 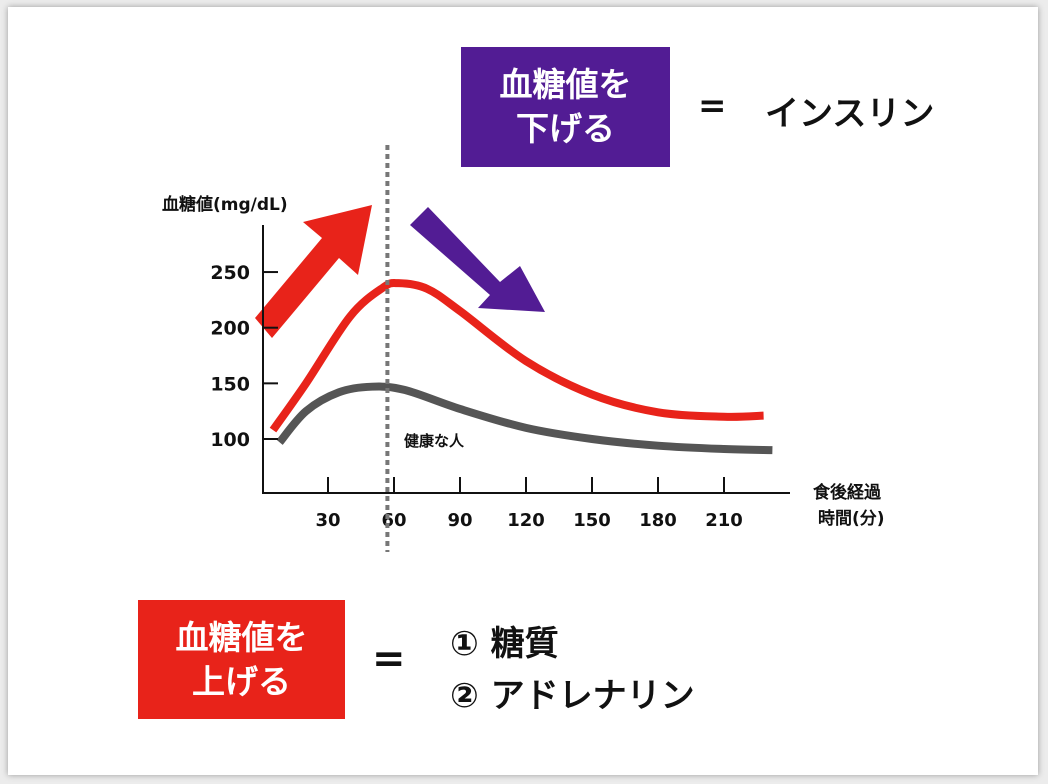 What do you see at coordinates (327, 520) in the screenshot?
I see `x-tick-label: 30` at bounding box center [327, 520].